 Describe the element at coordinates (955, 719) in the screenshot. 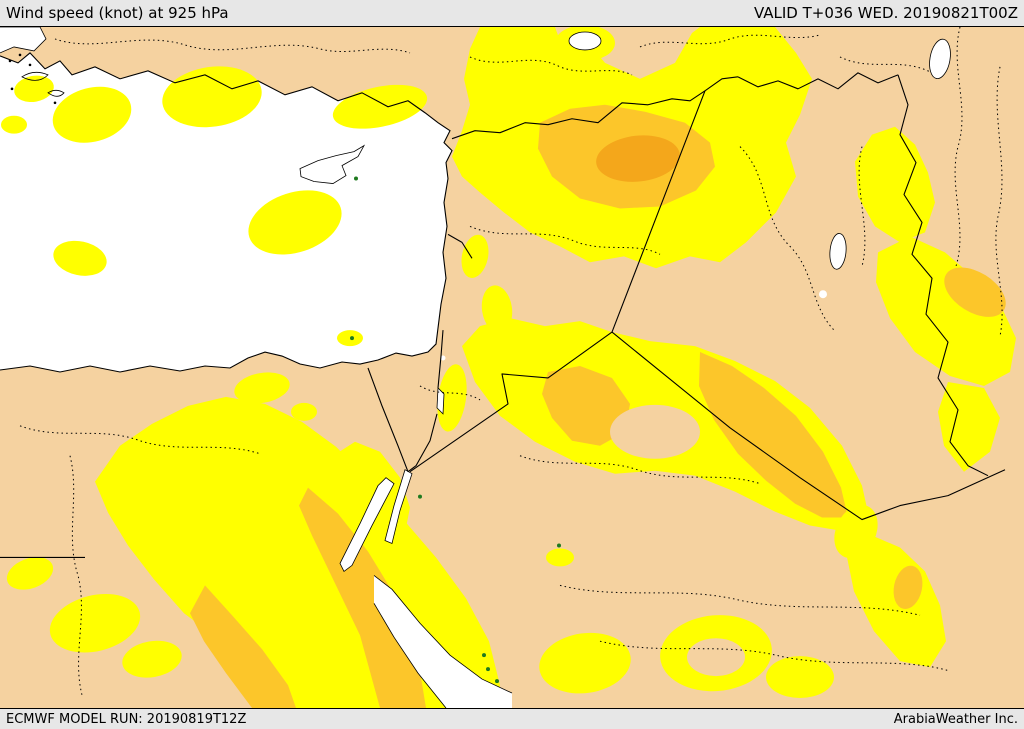

I see `brand-label: ArabiaWeather Inc.` at that location.